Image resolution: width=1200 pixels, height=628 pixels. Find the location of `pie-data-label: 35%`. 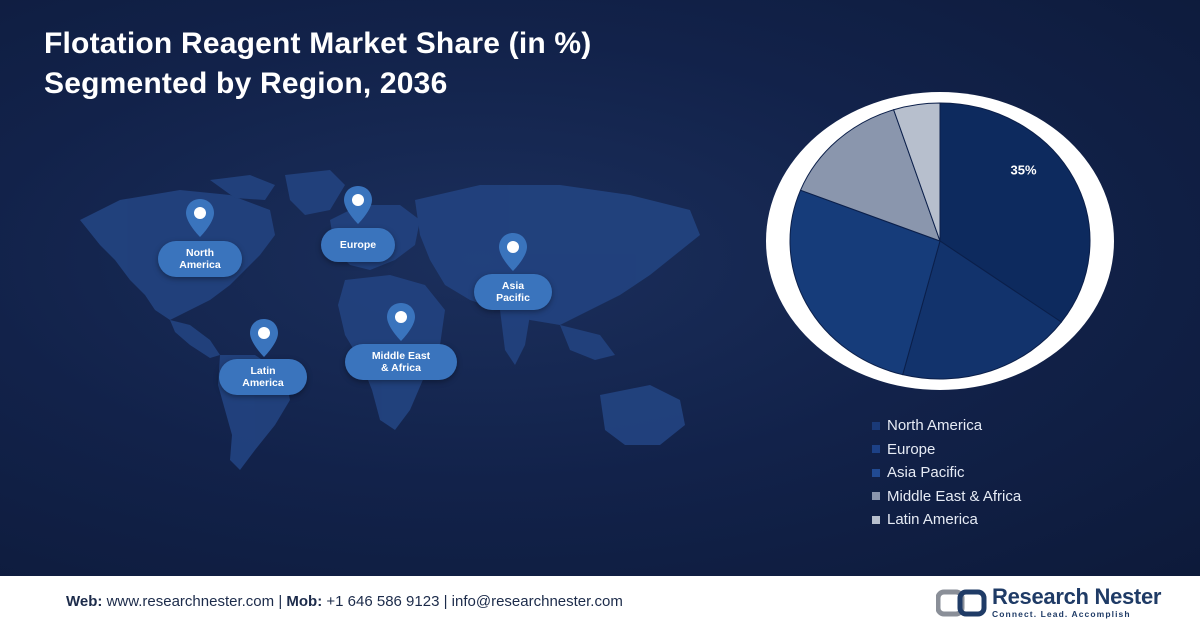

pie-data-label: 35% is located at coordinates (1024, 170).